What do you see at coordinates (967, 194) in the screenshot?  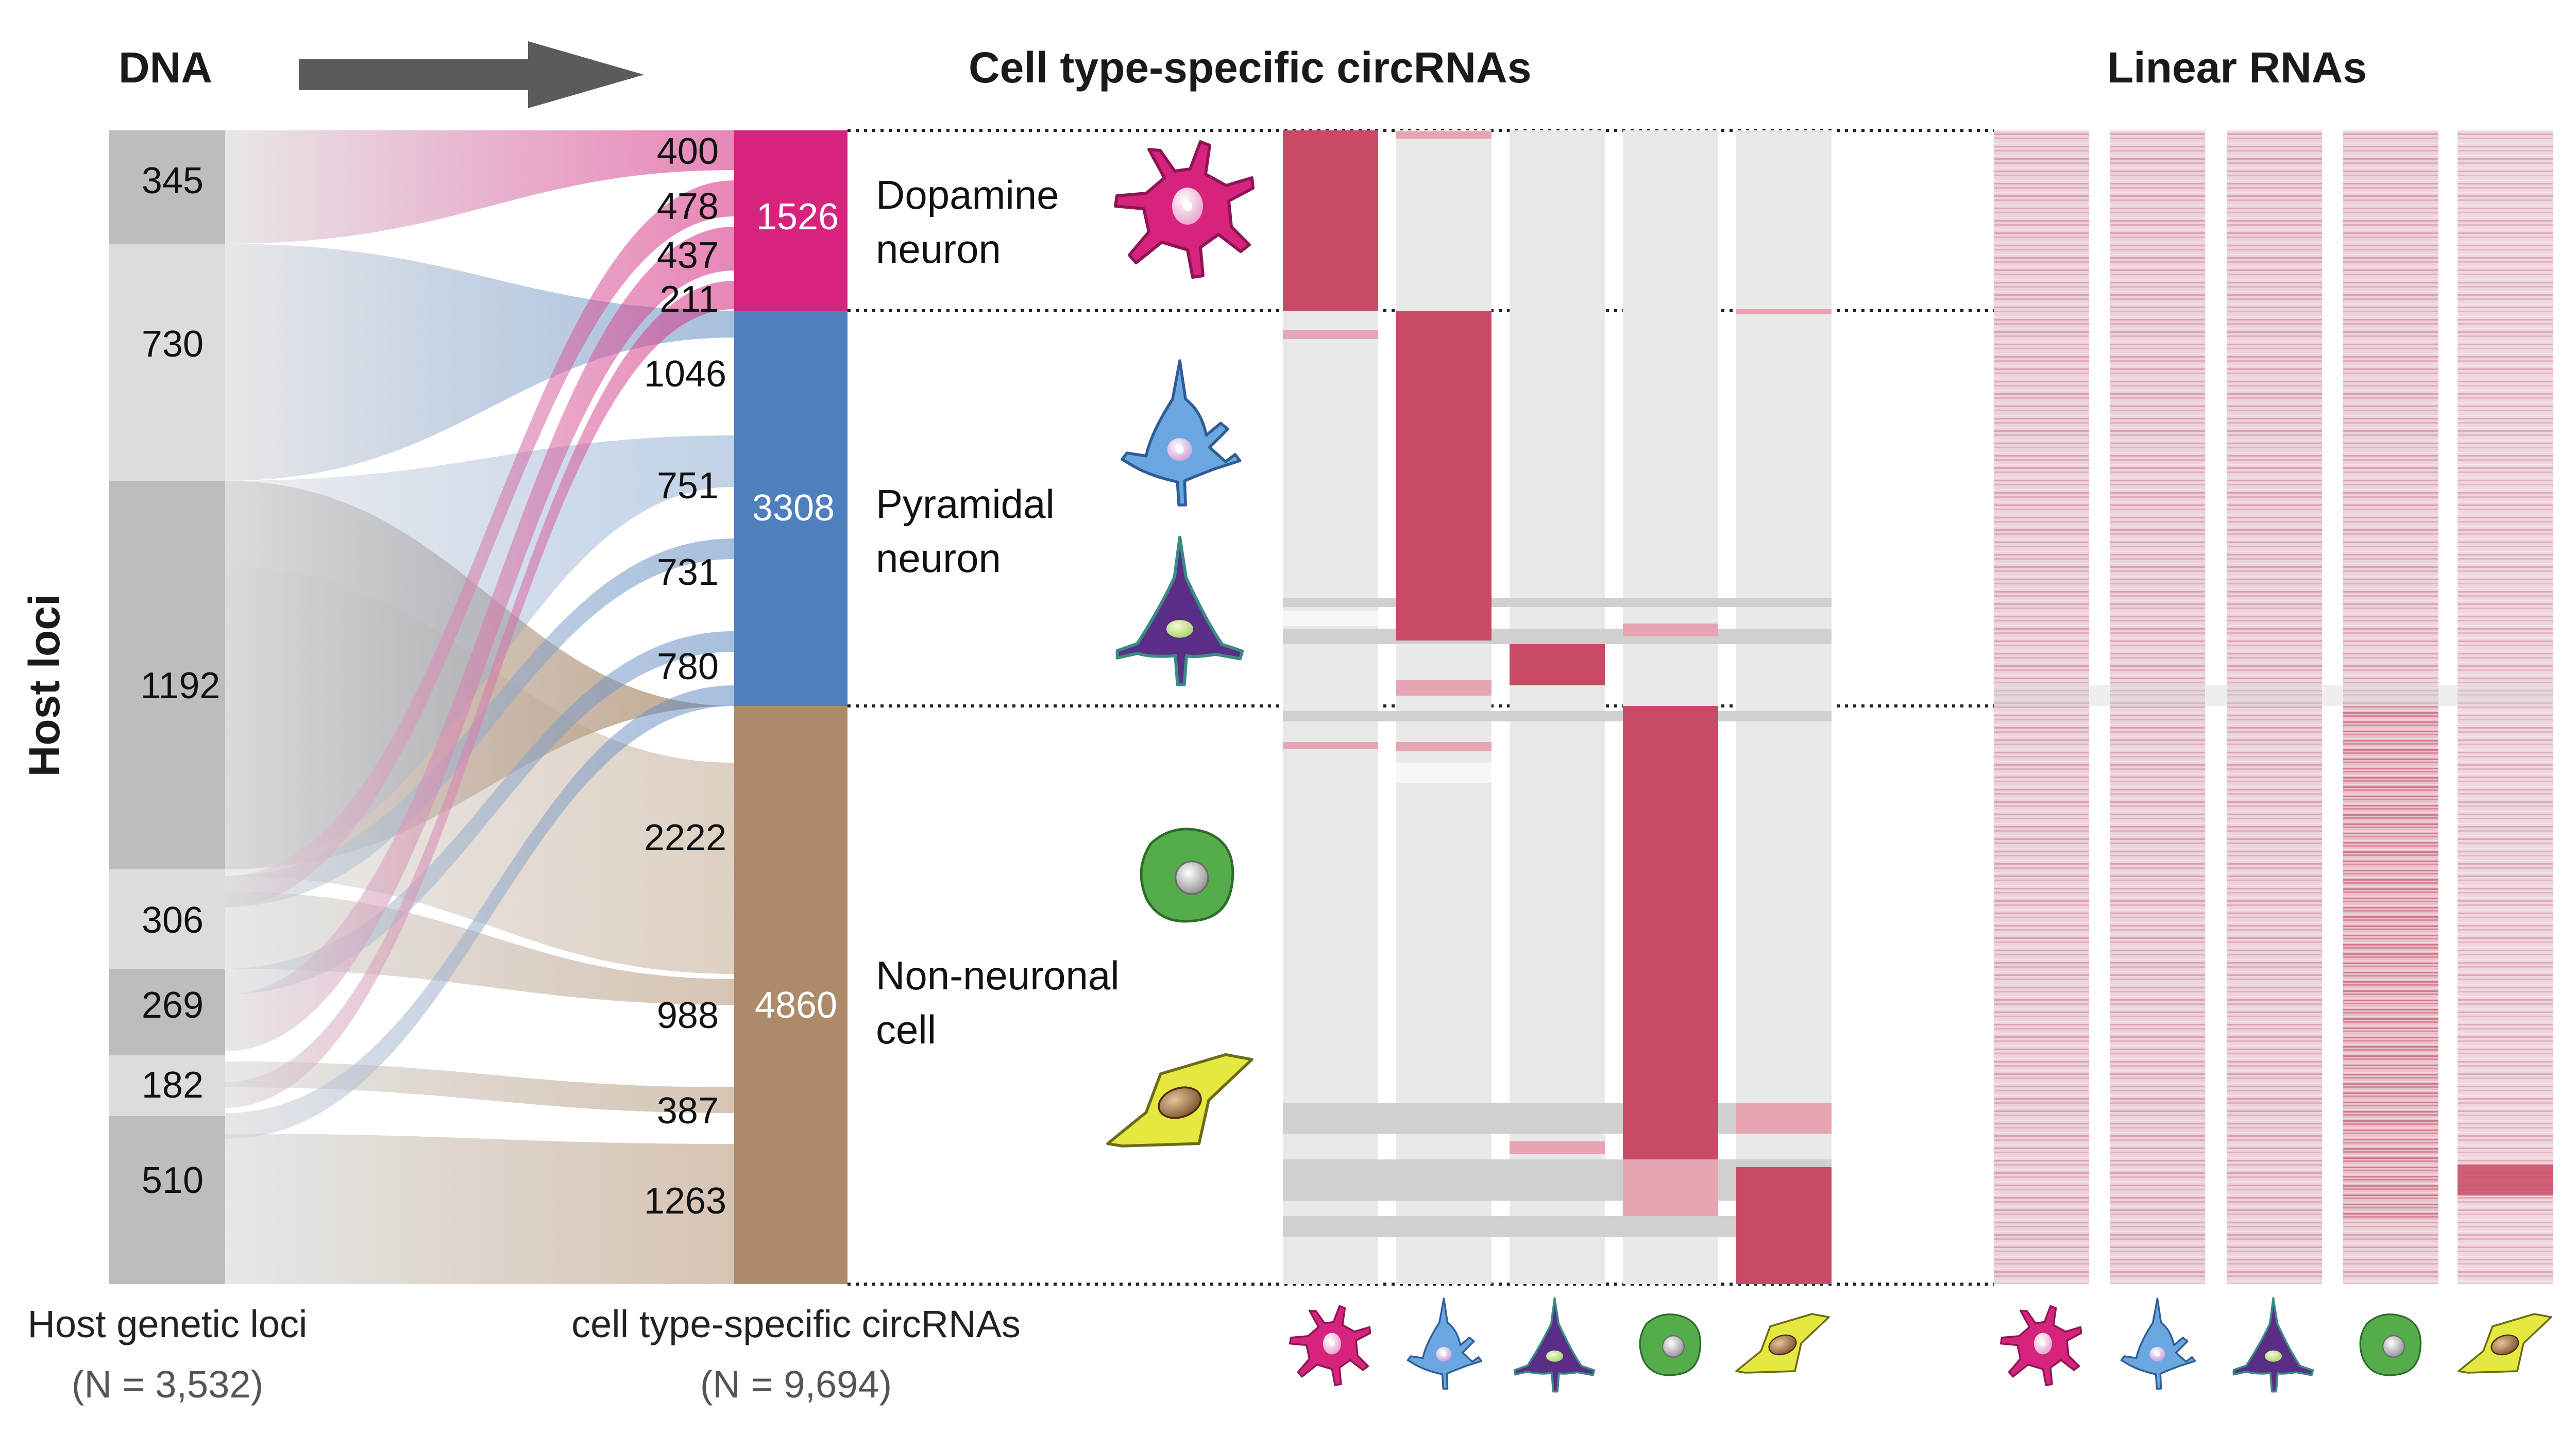 I see `group-label-line1: Dopamine` at bounding box center [967, 194].